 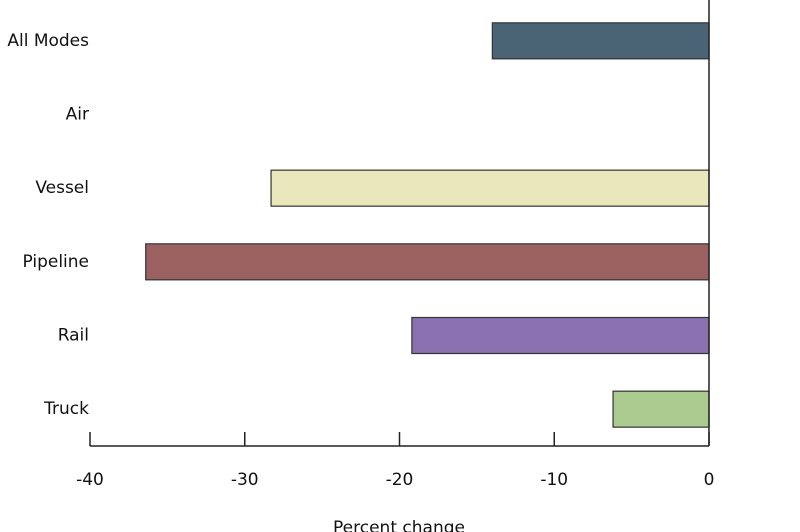 I want to click on y-tick-label: Pipeline, so click(x=55, y=262).